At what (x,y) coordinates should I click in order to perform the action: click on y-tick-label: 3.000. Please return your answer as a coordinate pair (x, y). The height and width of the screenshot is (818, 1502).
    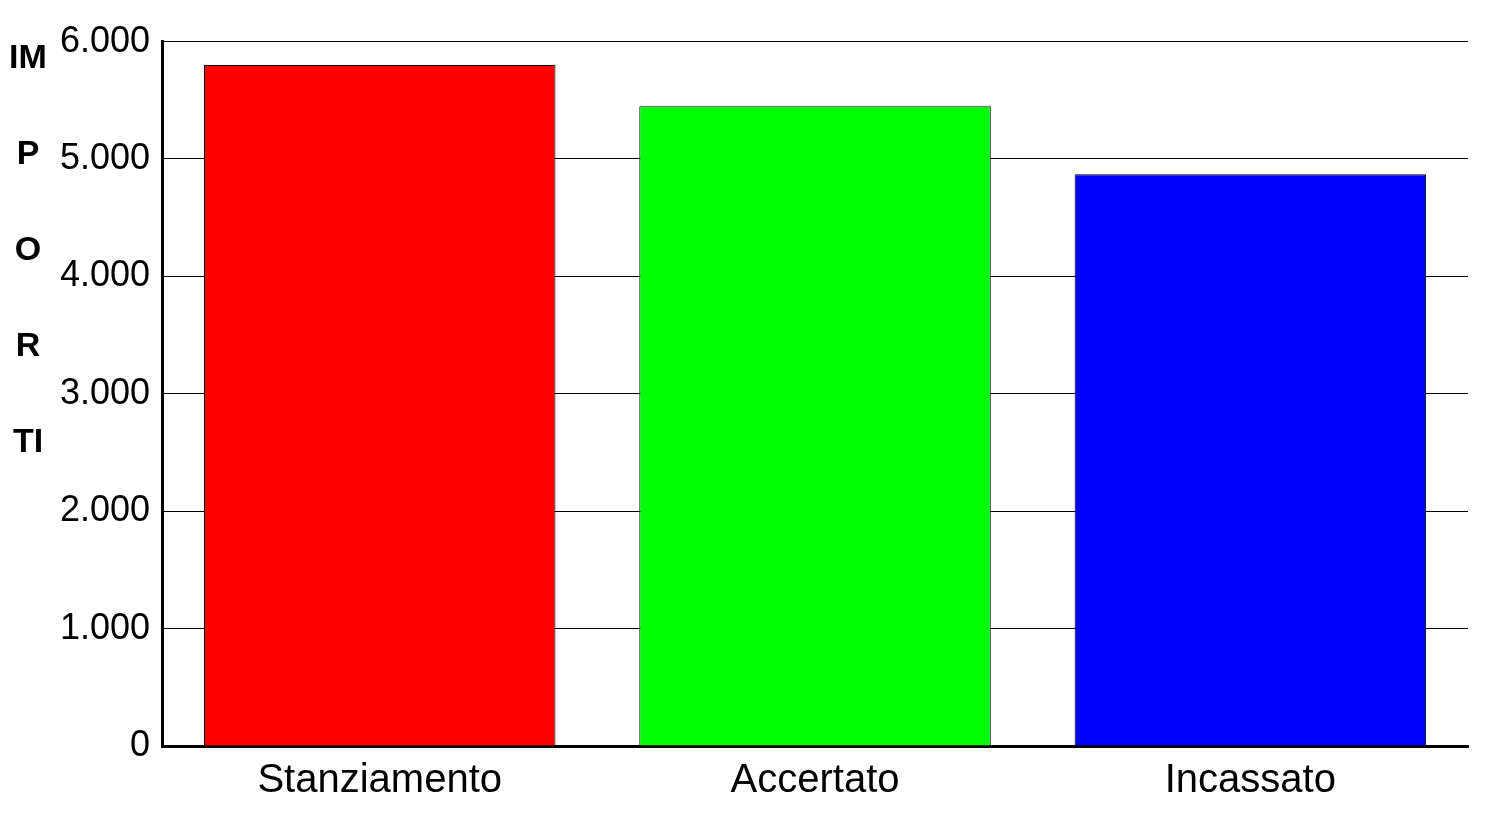
    Looking at the image, I should click on (105, 391).